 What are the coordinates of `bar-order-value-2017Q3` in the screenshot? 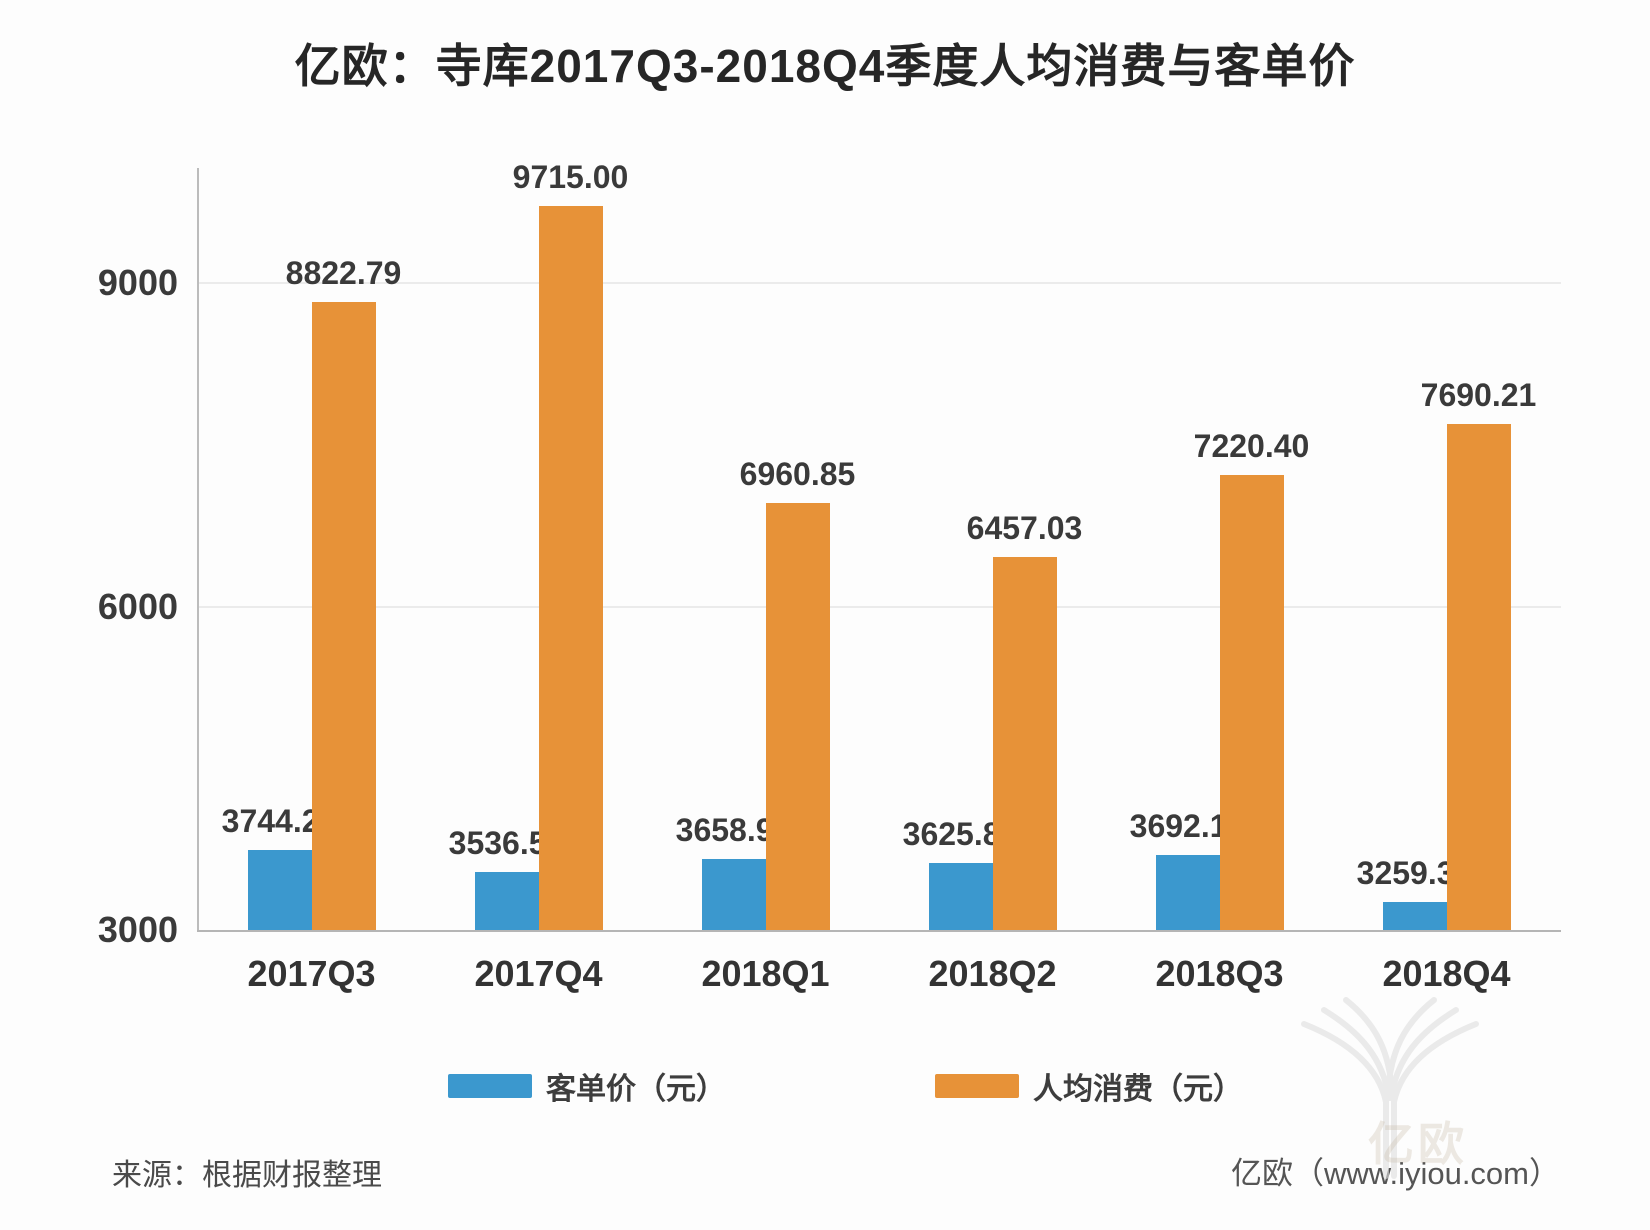 It's located at (279, 889).